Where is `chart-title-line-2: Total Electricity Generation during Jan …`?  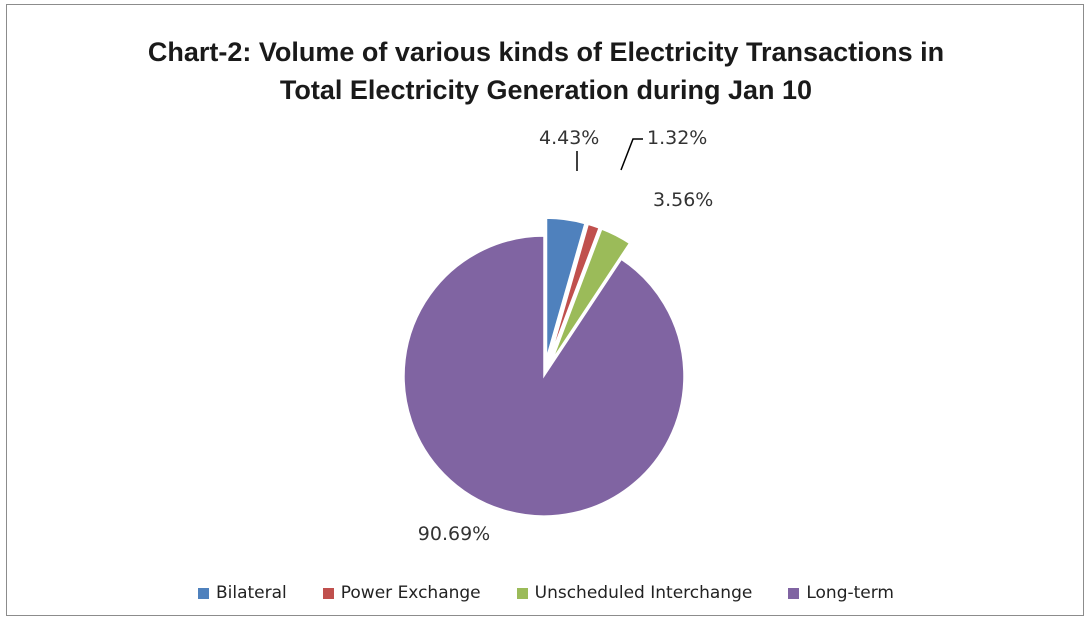 chart-title-line-2: Total Electricity Generation during Jan … is located at coordinates (546, 90).